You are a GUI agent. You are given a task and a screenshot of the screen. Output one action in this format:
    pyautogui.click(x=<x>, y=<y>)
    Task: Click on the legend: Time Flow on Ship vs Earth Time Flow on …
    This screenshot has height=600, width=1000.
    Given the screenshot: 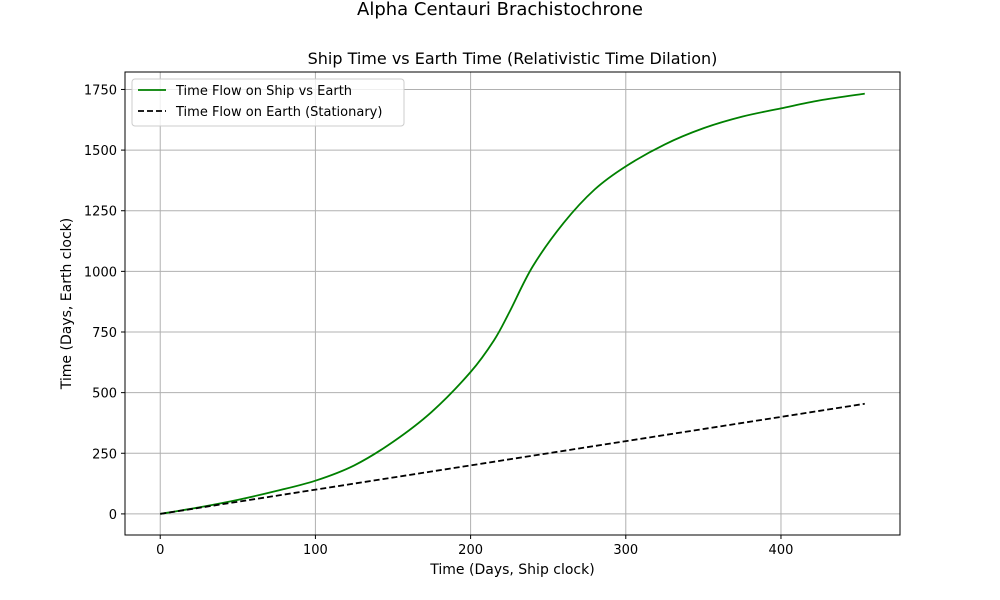 What is the action you would take?
    pyautogui.click(x=268, y=102)
    